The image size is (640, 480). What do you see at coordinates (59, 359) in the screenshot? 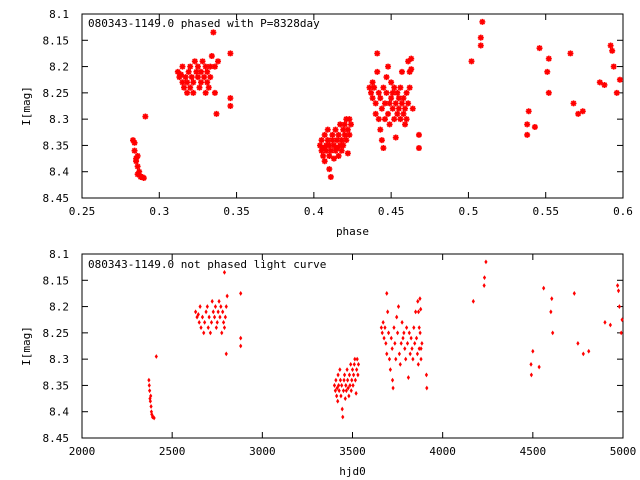
I see `y-tick-label: 8.3` at bounding box center [59, 359].